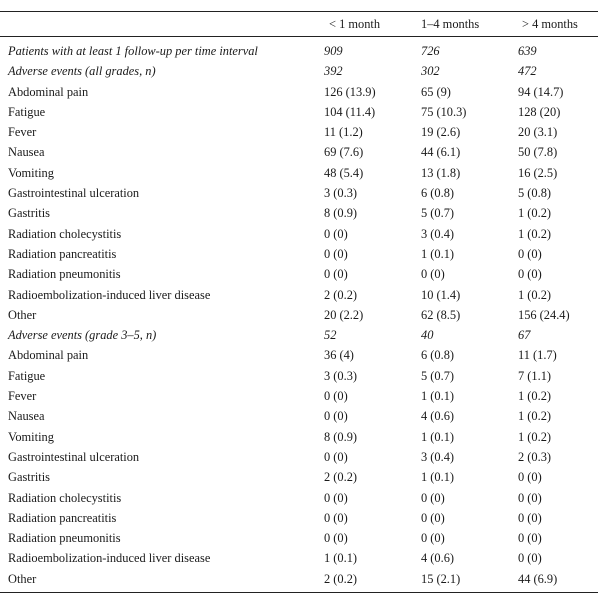 The width and height of the screenshot is (598, 602). Describe the element at coordinates (527, 51) in the screenshot. I see `value-gt-4-months: 639` at that location.